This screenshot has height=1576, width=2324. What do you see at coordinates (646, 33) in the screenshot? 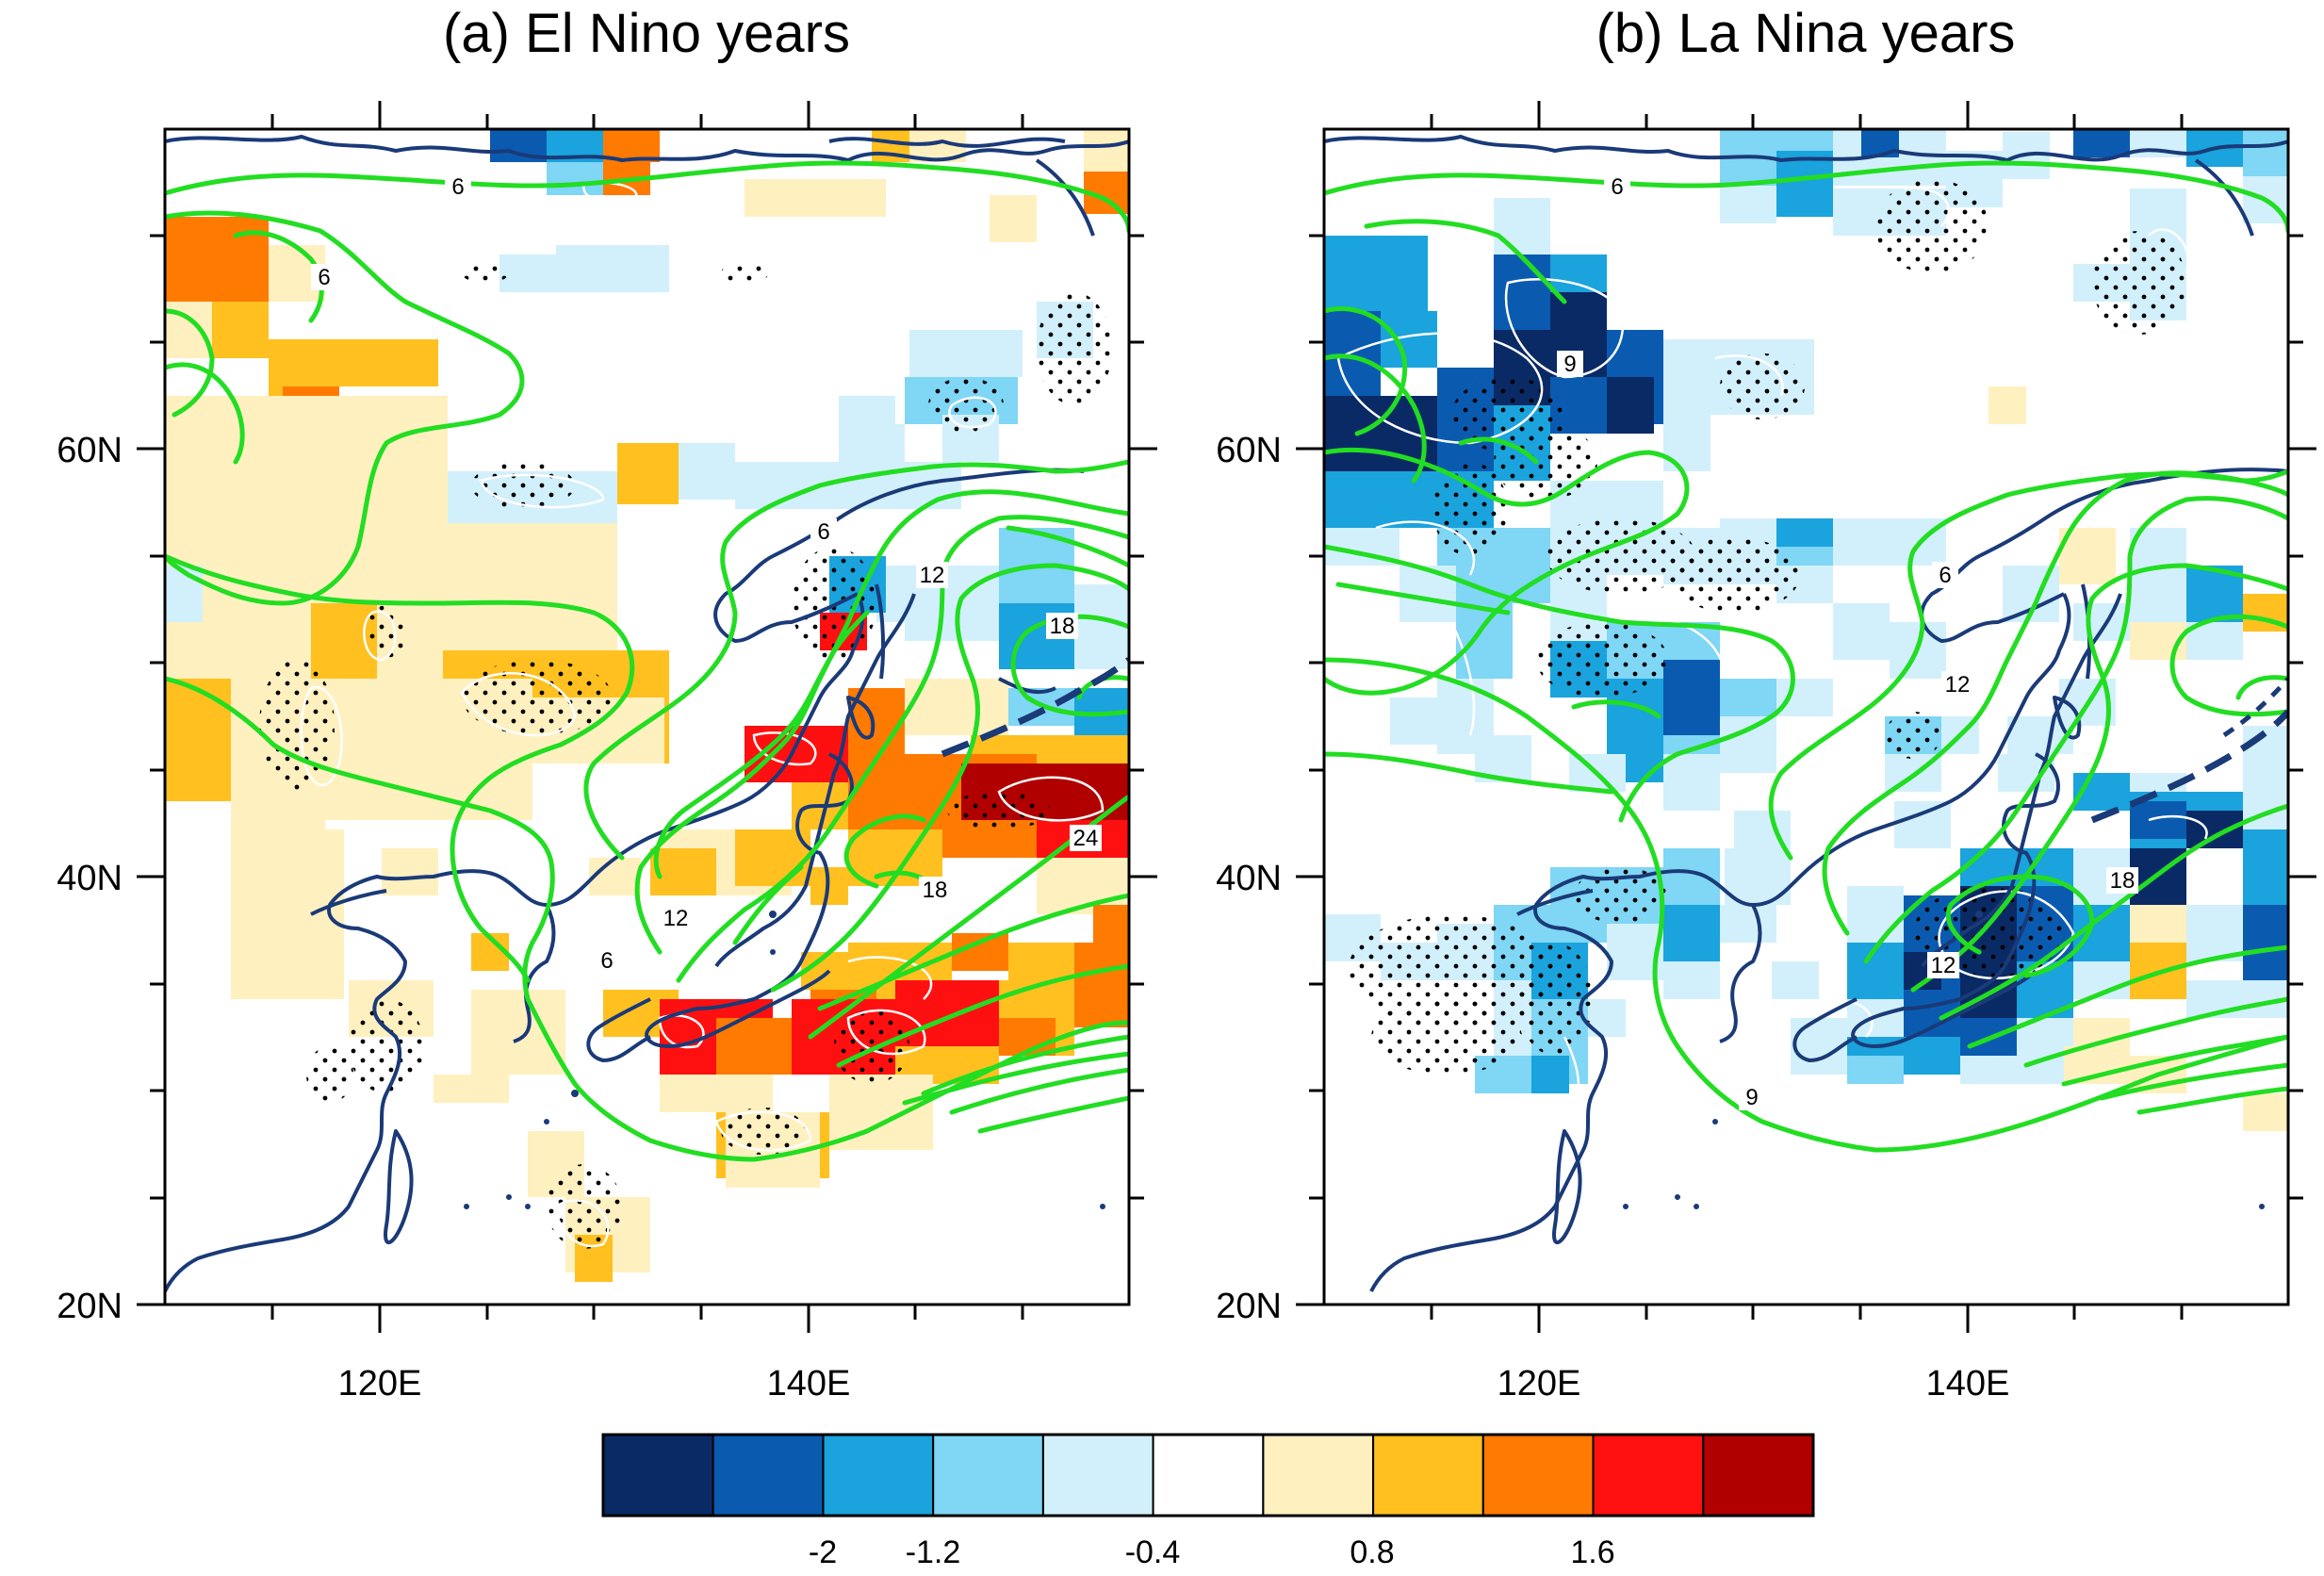
I see `panel-title: (a) El Nino years` at bounding box center [646, 33].